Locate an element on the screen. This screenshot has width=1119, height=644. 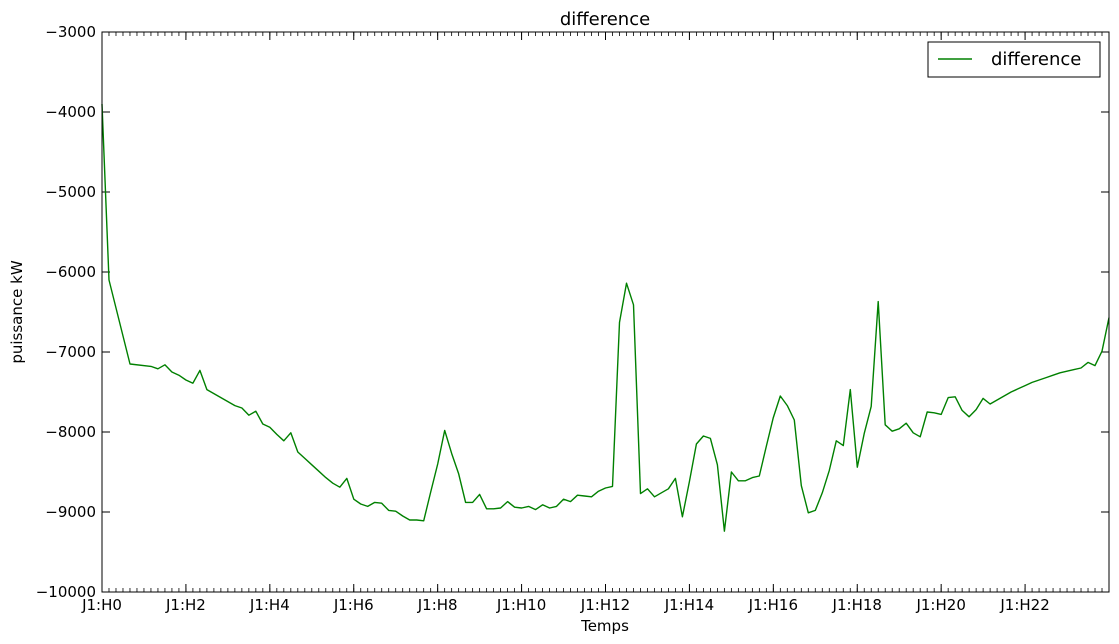
x-tick-label: J1:H4 is located at coordinates (269, 605).